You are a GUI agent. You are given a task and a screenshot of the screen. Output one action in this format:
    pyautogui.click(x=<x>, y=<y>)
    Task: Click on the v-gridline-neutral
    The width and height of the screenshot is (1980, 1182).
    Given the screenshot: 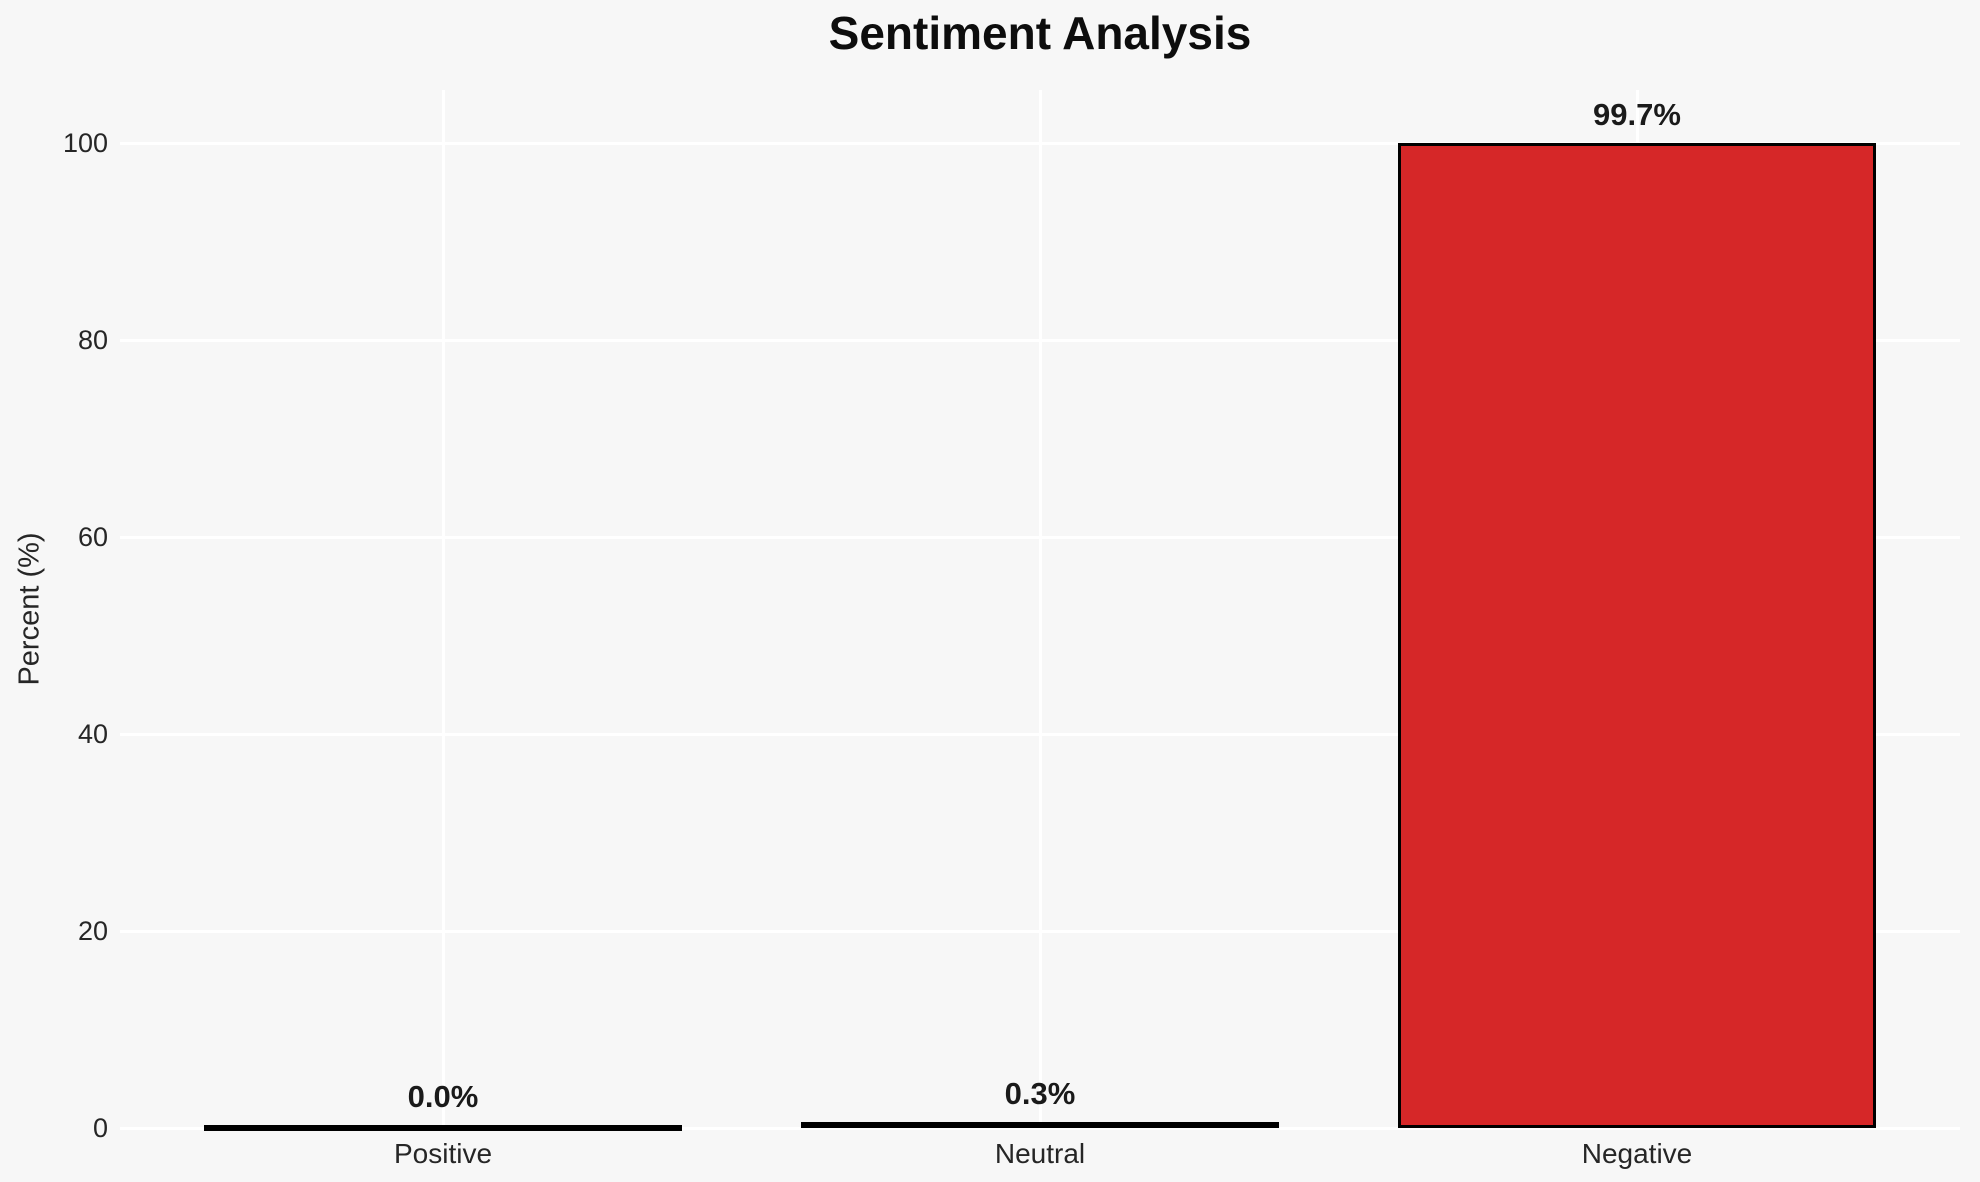 What is the action you would take?
    pyautogui.click(x=1040, y=609)
    